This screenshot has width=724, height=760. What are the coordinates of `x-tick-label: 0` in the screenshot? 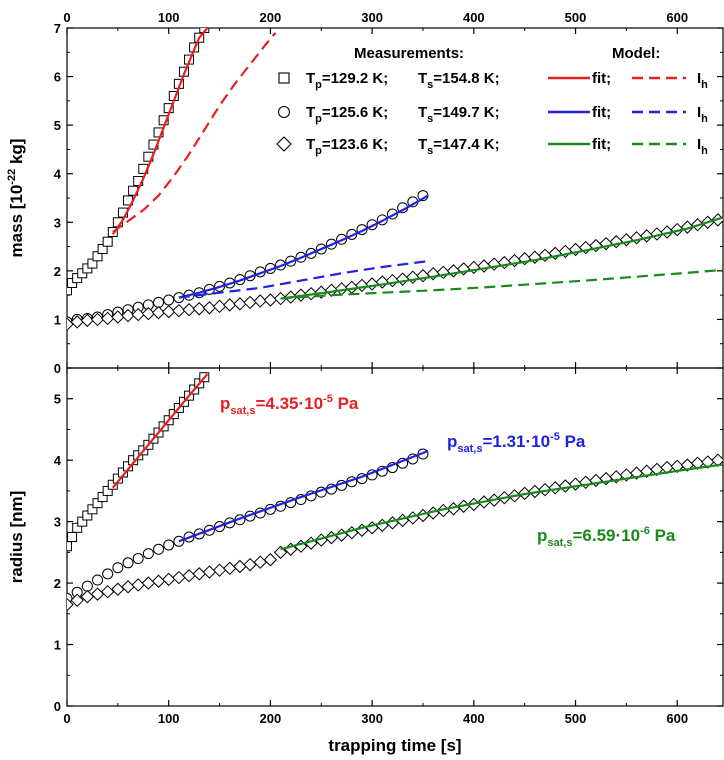 It's located at (66, 718).